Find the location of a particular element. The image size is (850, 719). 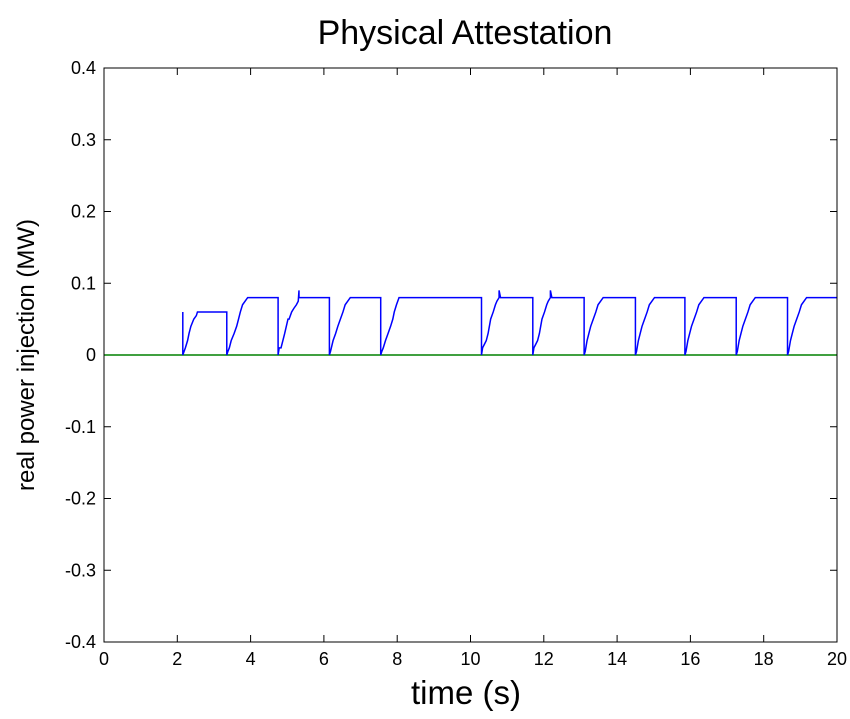

x-tick-label: 2 is located at coordinates (177, 659).